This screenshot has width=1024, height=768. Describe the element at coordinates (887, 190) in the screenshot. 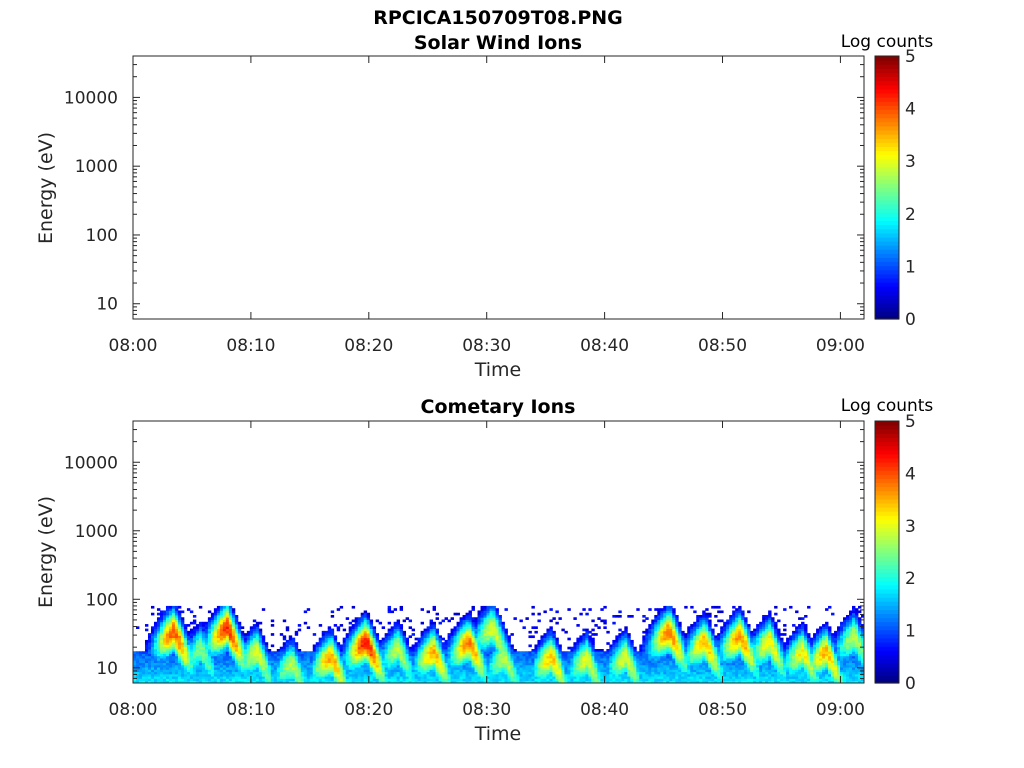

I see `colorbar-segment` at that location.